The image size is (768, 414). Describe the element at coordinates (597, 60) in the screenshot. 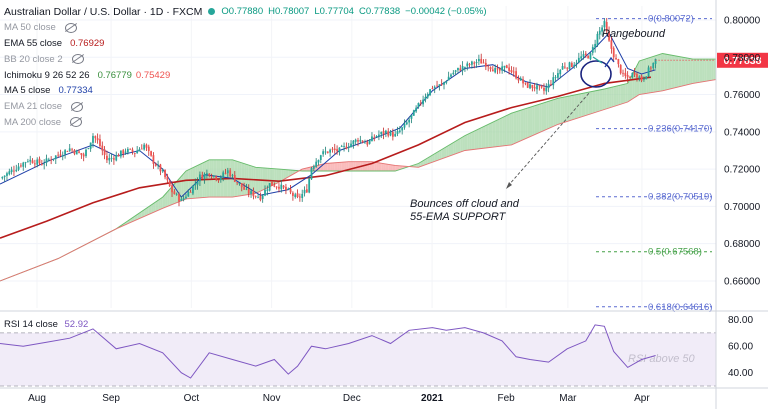

I see `annotation-short-line` at that location.